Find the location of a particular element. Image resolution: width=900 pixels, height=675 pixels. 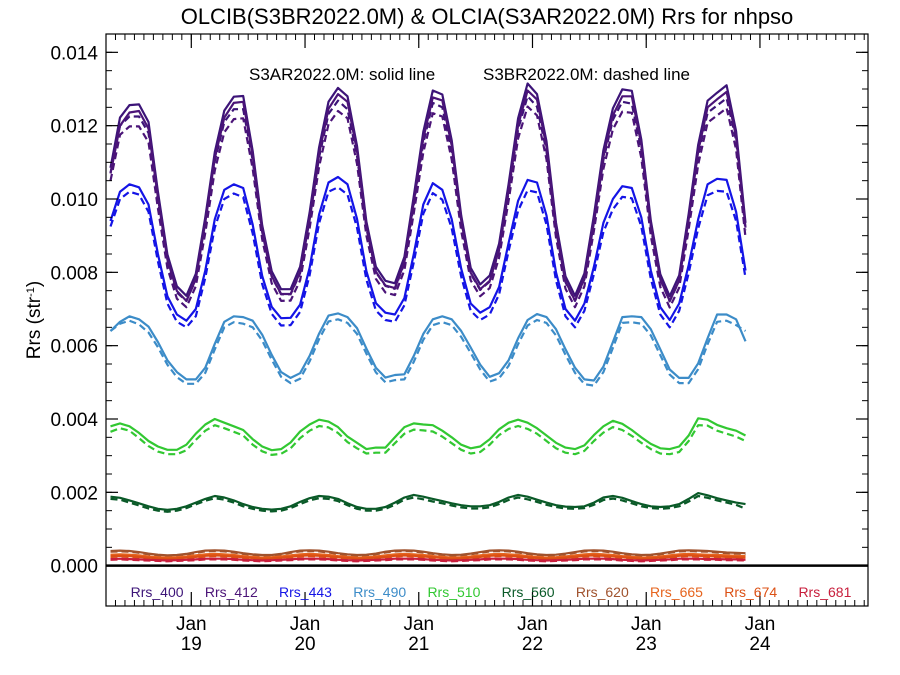

rrs-620-dashed-line is located at coordinates (428, 553).